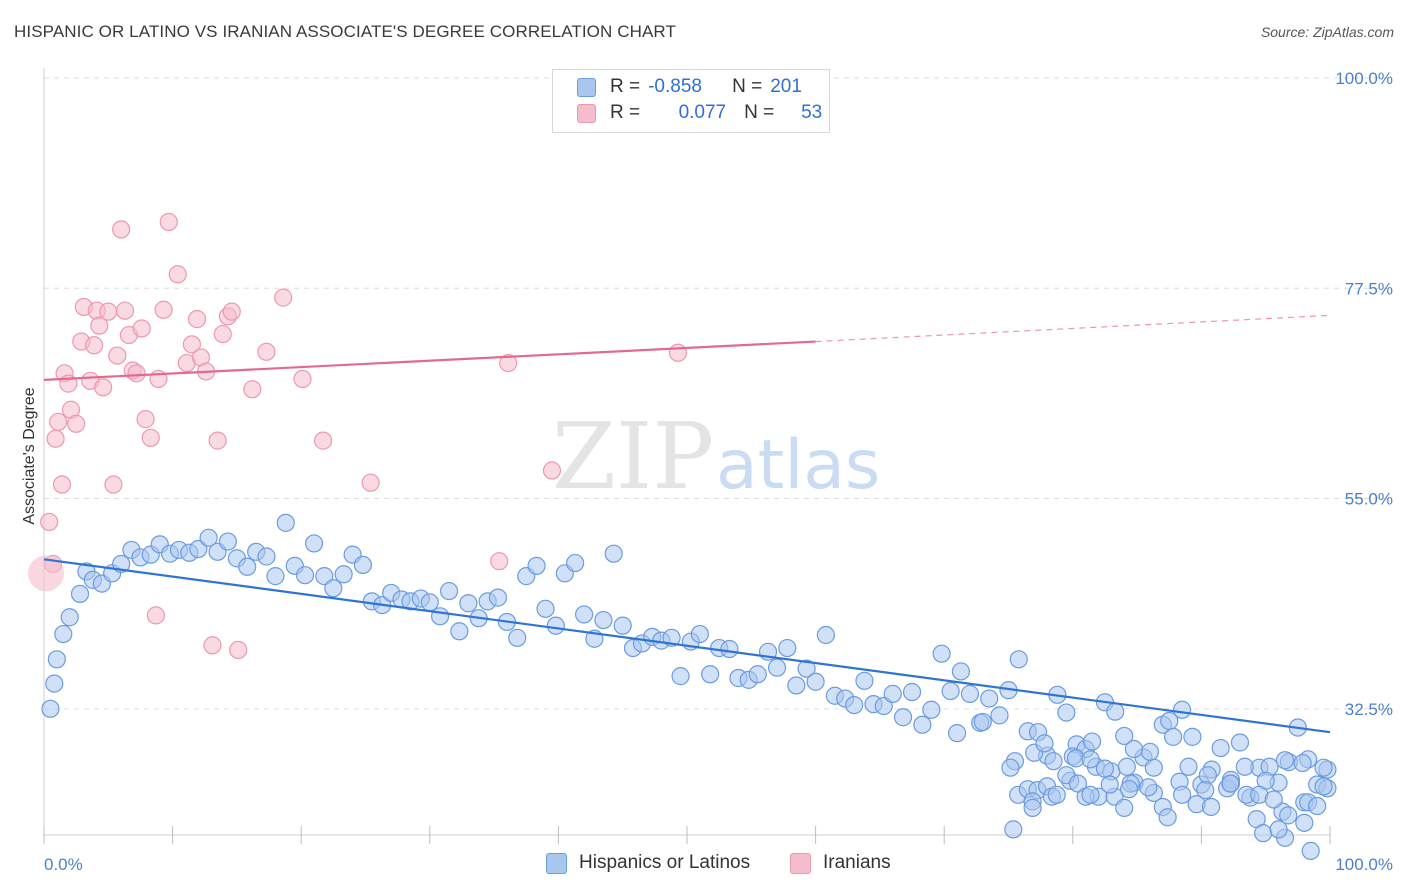 The image size is (1406, 892). What do you see at coordinates (1364, 78) in the screenshot?
I see `y-tick-label: 100.0%` at bounding box center [1364, 78].